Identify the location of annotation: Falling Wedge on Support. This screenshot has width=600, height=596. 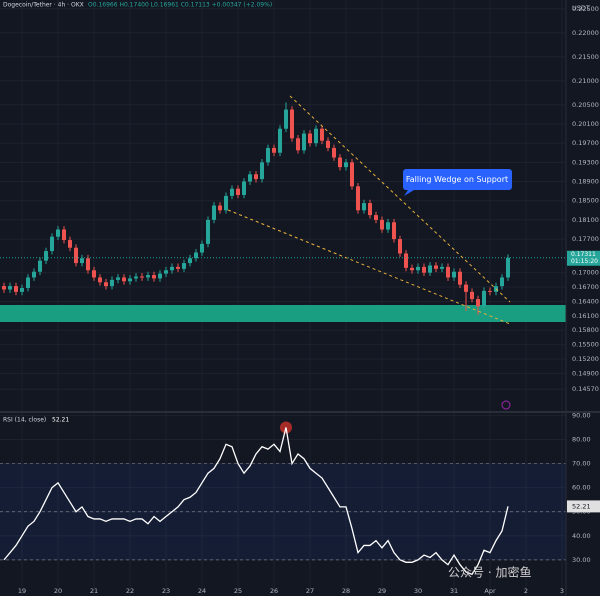
(457, 179).